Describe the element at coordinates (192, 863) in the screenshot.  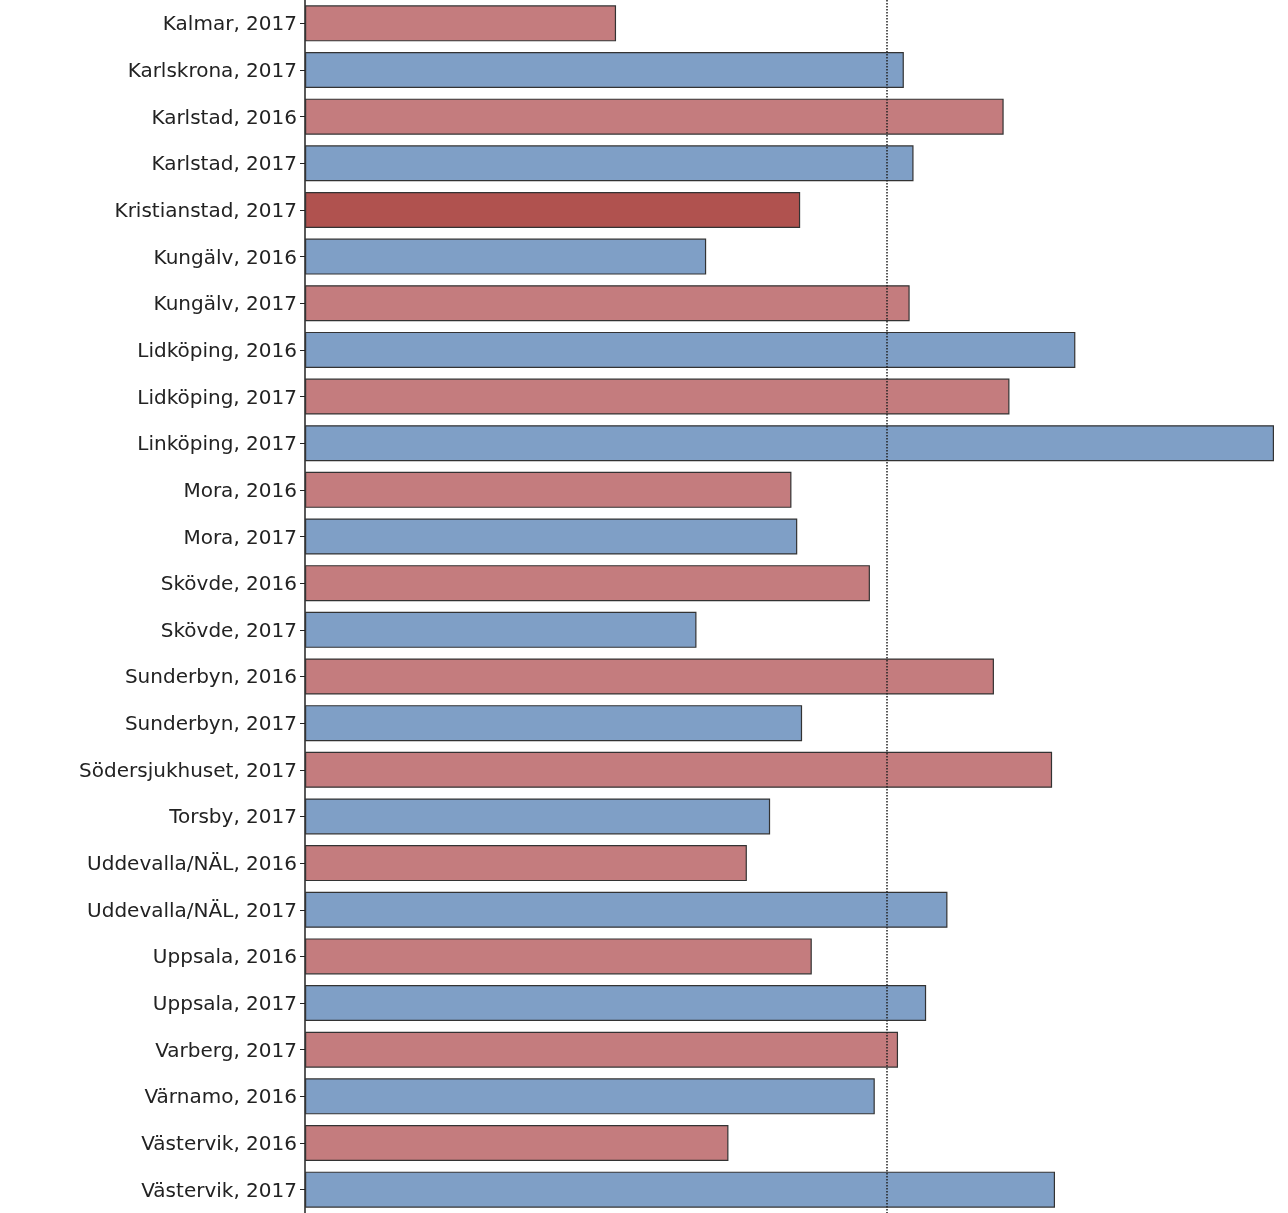
I see `y-tick-label: Uddevalla/NÄL, 2016` at that location.